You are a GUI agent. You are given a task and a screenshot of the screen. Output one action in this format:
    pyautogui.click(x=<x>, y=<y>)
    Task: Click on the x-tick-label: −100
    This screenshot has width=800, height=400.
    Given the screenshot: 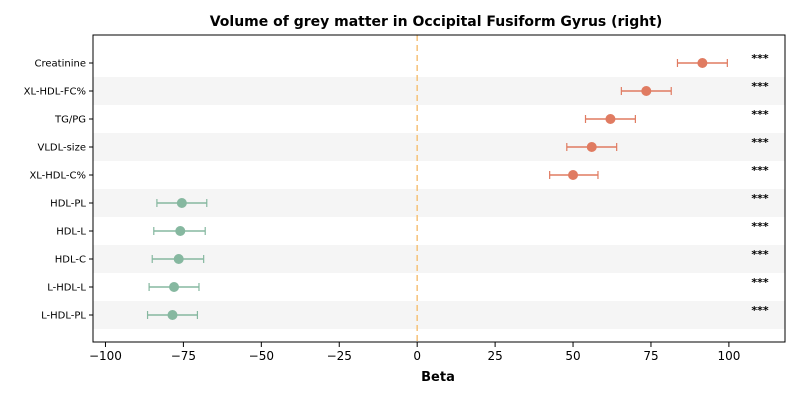 What is the action you would take?
    pyautogui.click(x=105, y=356)
    